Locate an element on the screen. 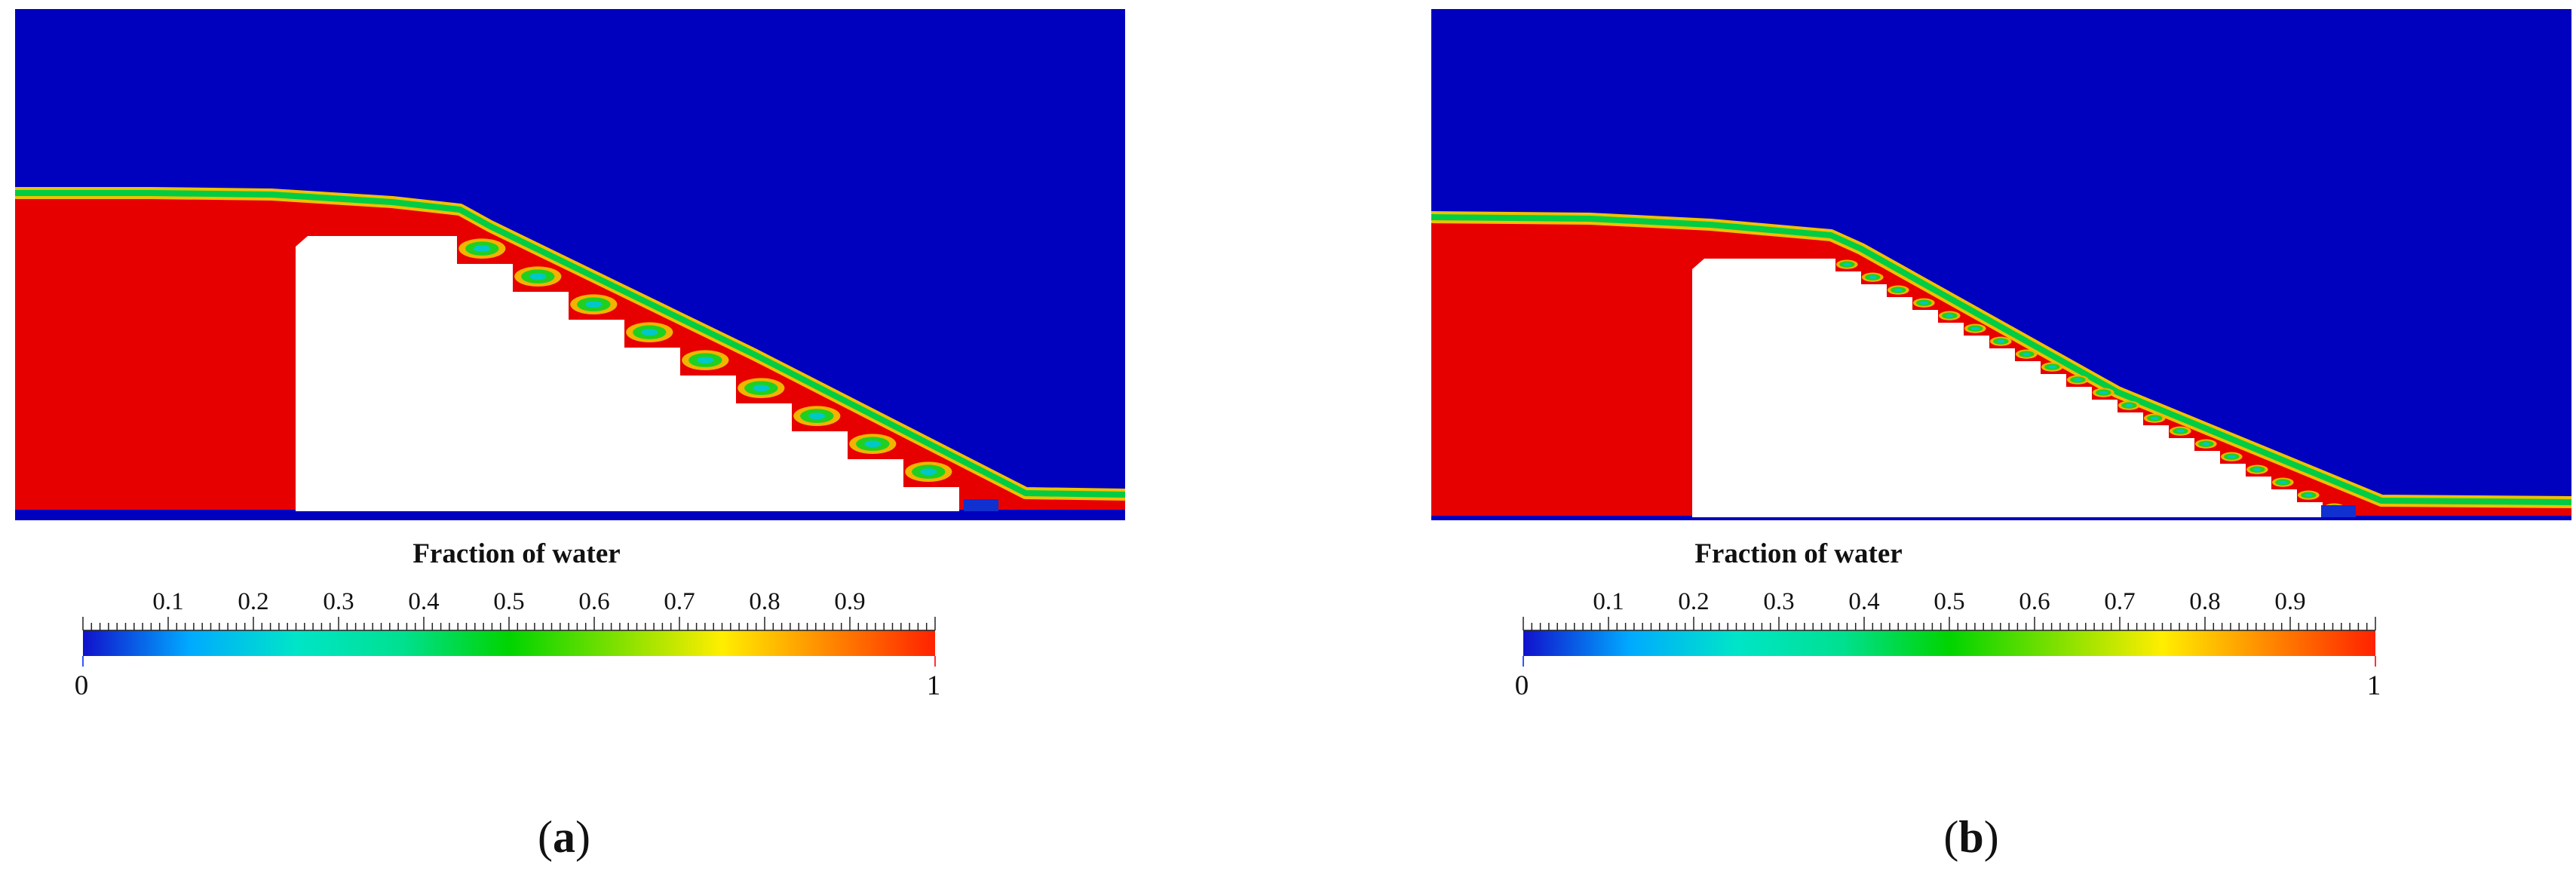  panel-caption-a: (a) is located at coordinates (564, 837).